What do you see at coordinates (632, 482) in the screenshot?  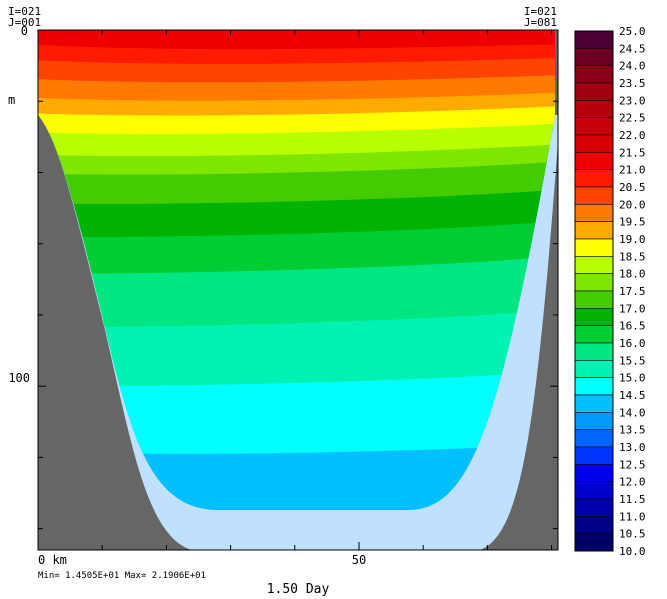 I see `colorbar-label-26: 12.0` at bounding box center [632, 482].